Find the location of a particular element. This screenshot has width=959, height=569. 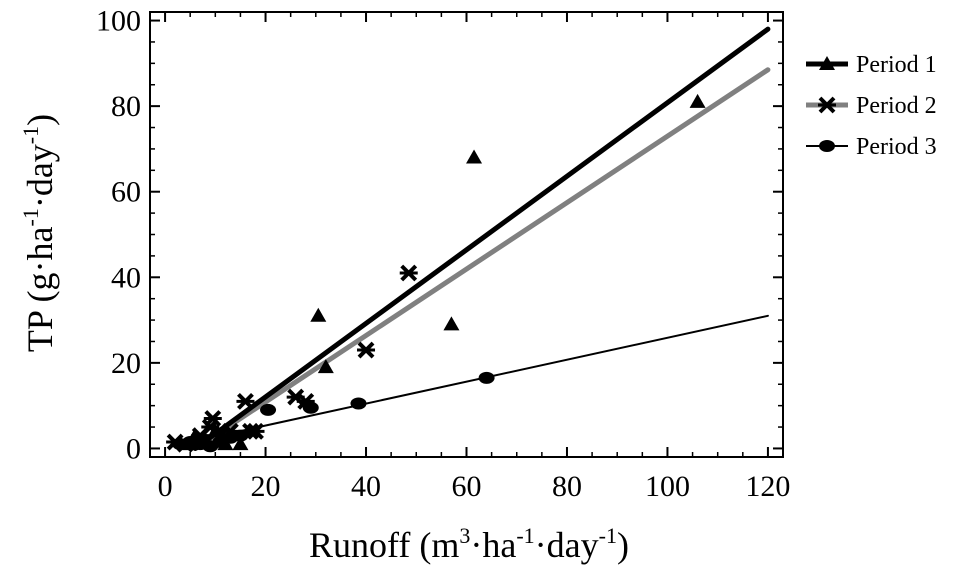

legend-item-period-1: Period 1 is located at coordinates (871, 65).